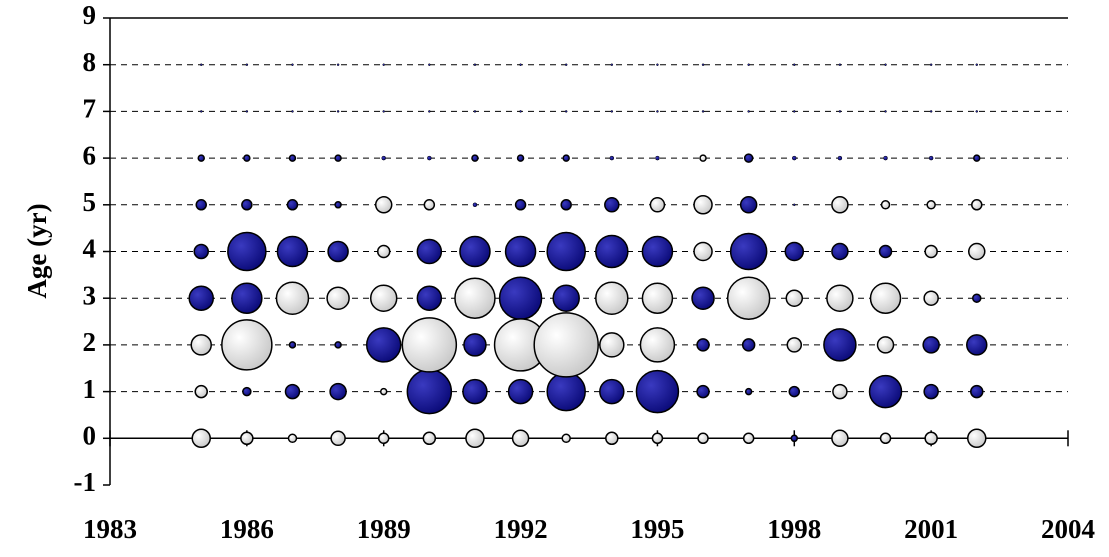  Describe the element at coordinates (931, 529) in the screenshot. I see `x-tick-label: 2001` at that location.